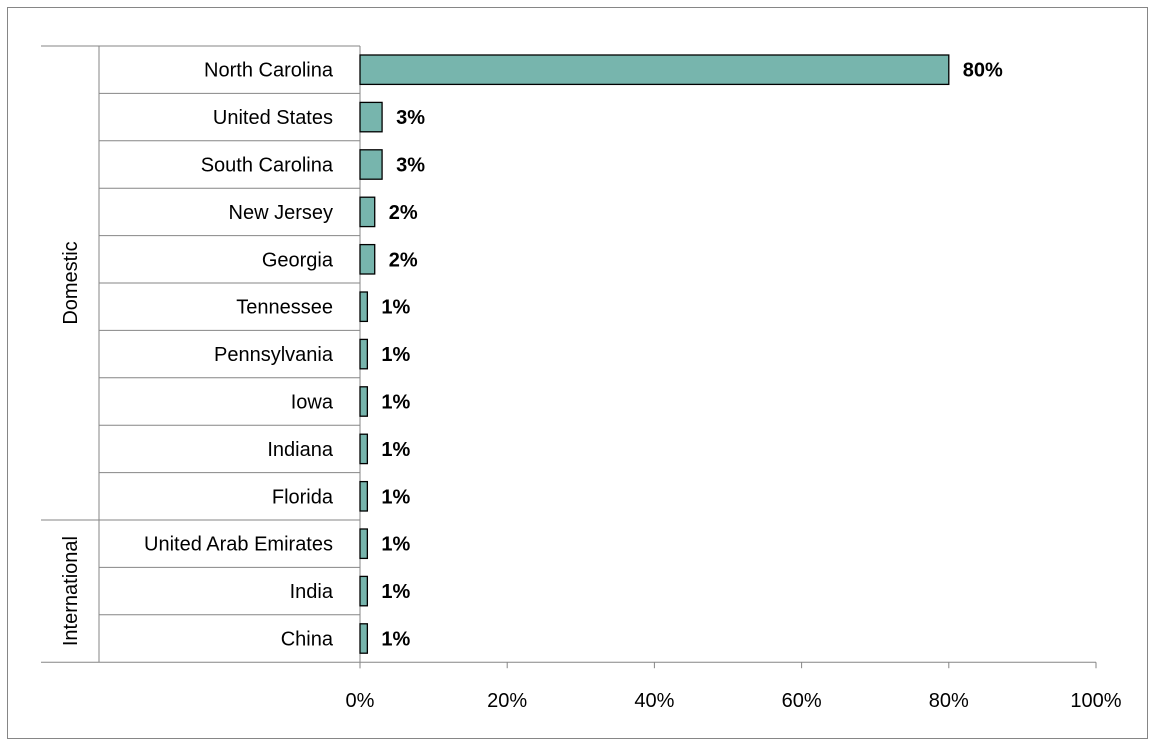  Describe the element at coordinates (307, 640) in the screenshot. I see `category-label: China` at that location.